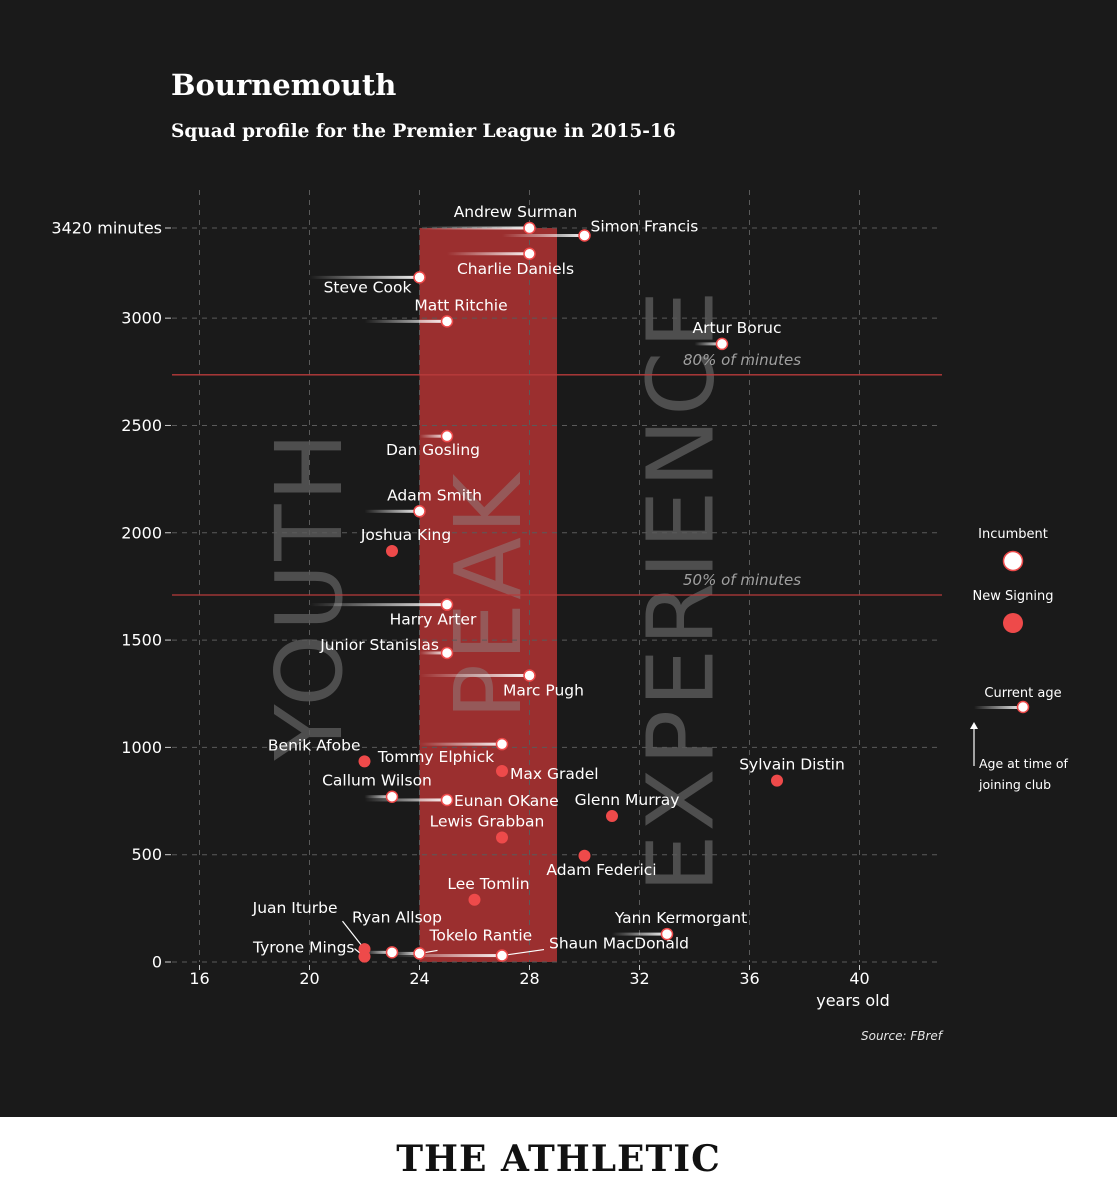 The width and height of the screenshot is (1117, 1200). I want to click on player-label-marc-pugh: Marc Pugh, so click(543, 690).